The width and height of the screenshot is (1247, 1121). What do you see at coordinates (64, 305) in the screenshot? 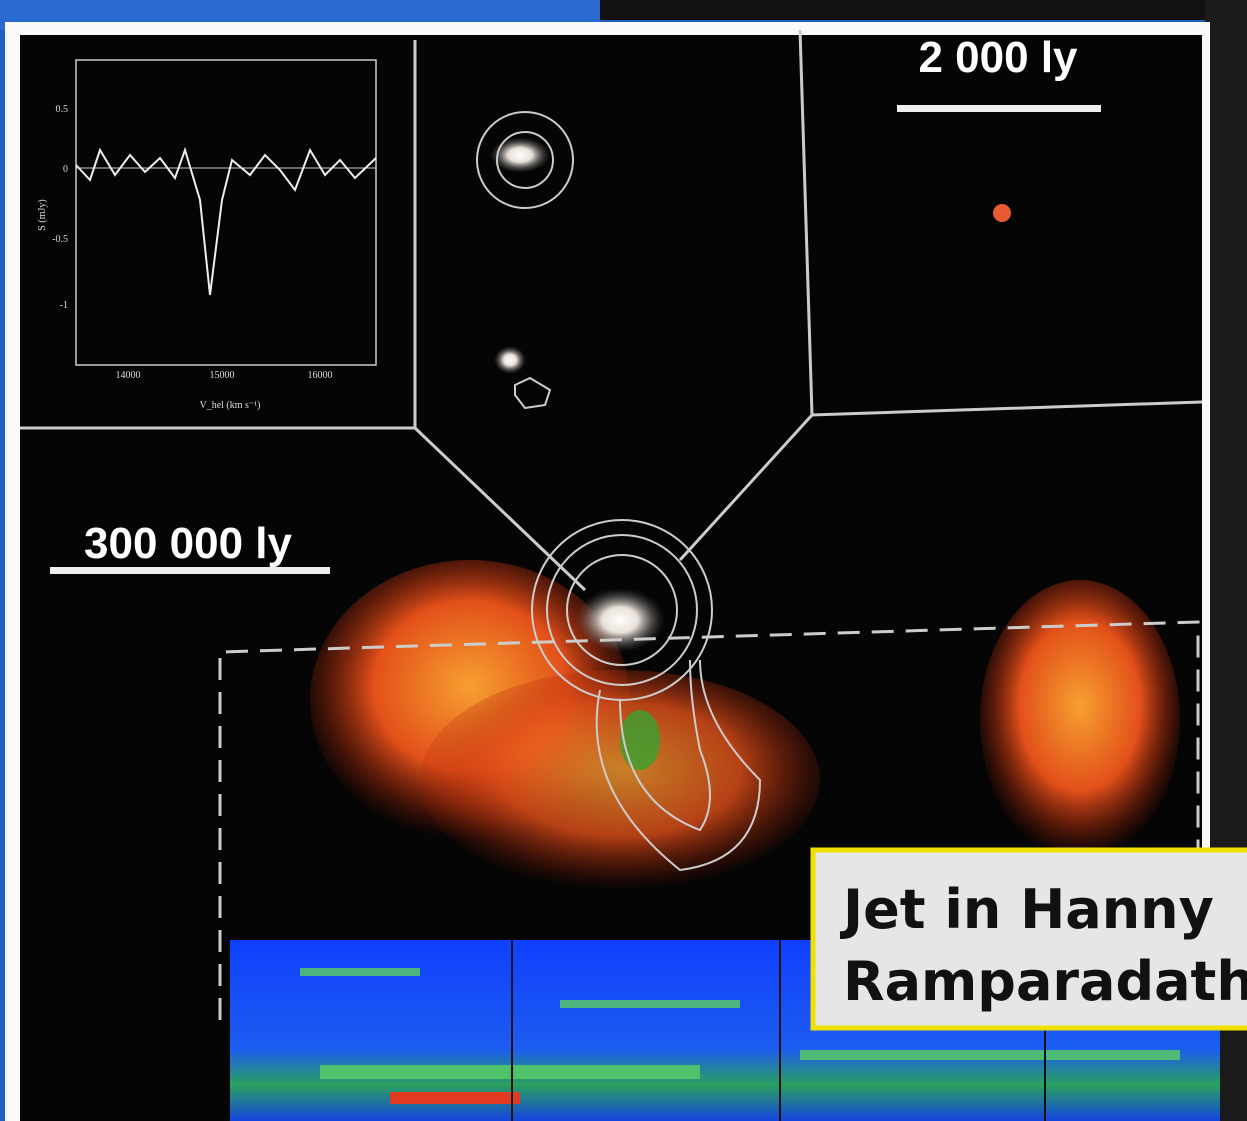
I see `inset-ytick: -1` at bounding box center [64, 305].